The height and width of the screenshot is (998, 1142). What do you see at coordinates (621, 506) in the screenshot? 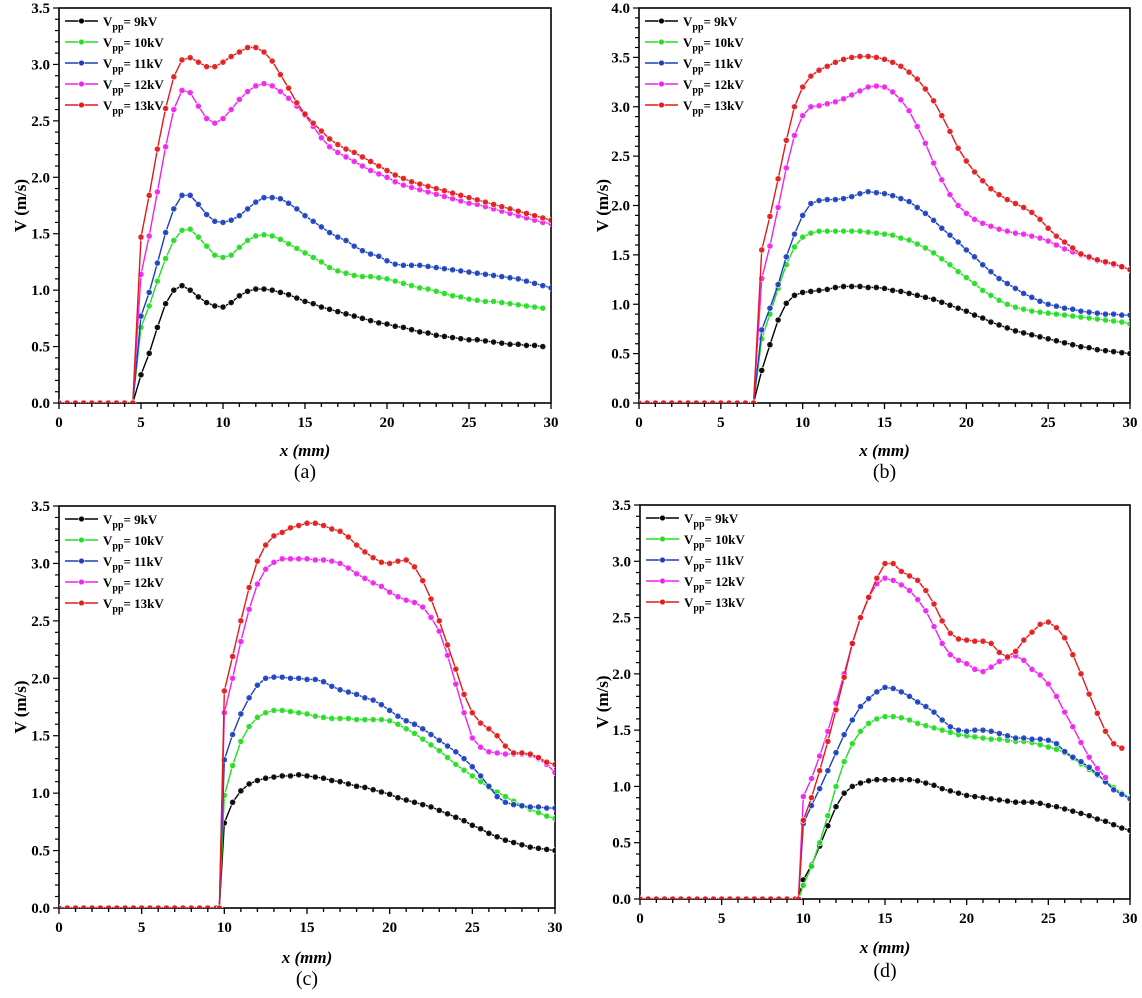
I see `y-tick-label: 3.5` at bounding box center [621, 506].